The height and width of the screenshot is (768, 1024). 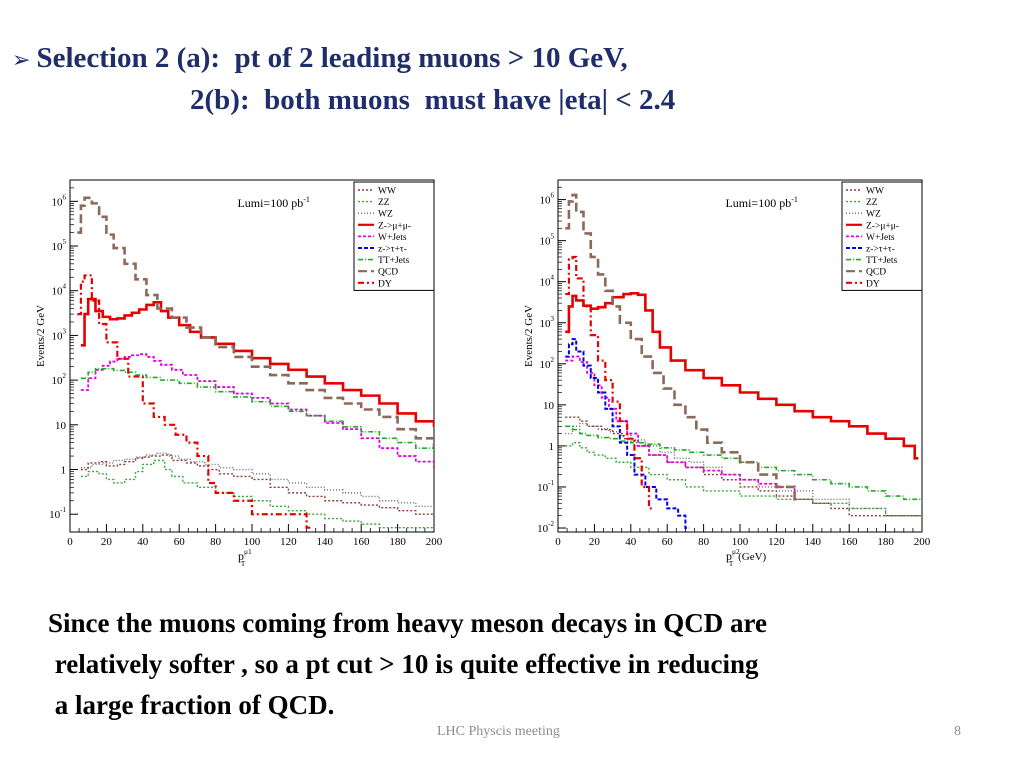 What do you see at coordinates (957, 731) in the screenshot?
I see `page-number: 8` at bounding box center [957, 731].